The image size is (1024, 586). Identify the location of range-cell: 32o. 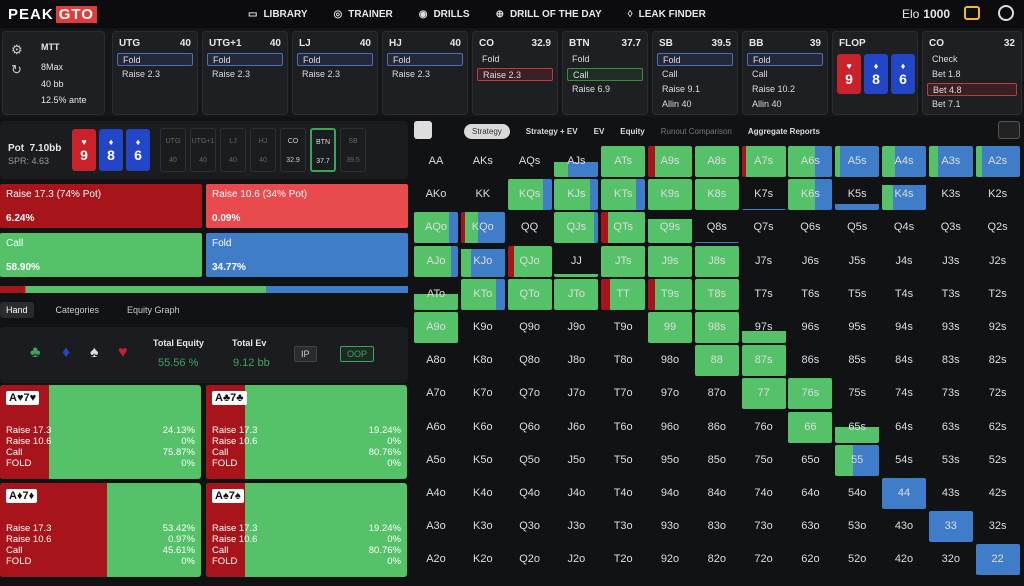
(951, 559).